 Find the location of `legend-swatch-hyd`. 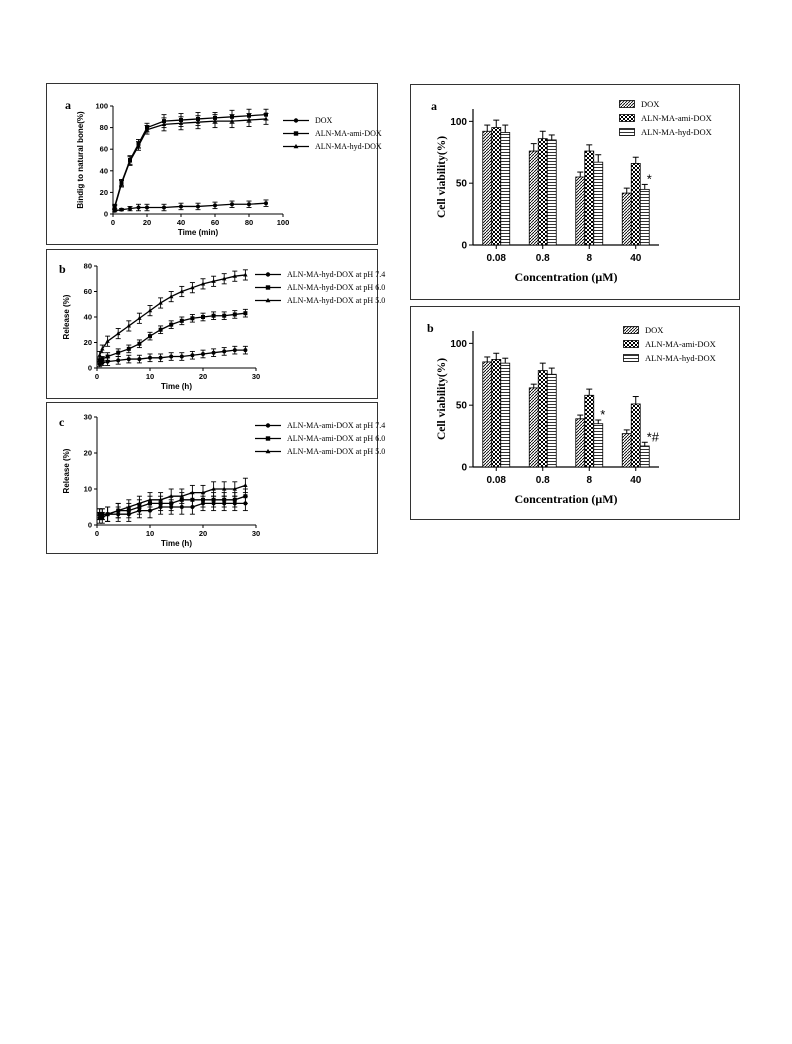

legend-swatch-hyd is located at coordinates (627, 132).